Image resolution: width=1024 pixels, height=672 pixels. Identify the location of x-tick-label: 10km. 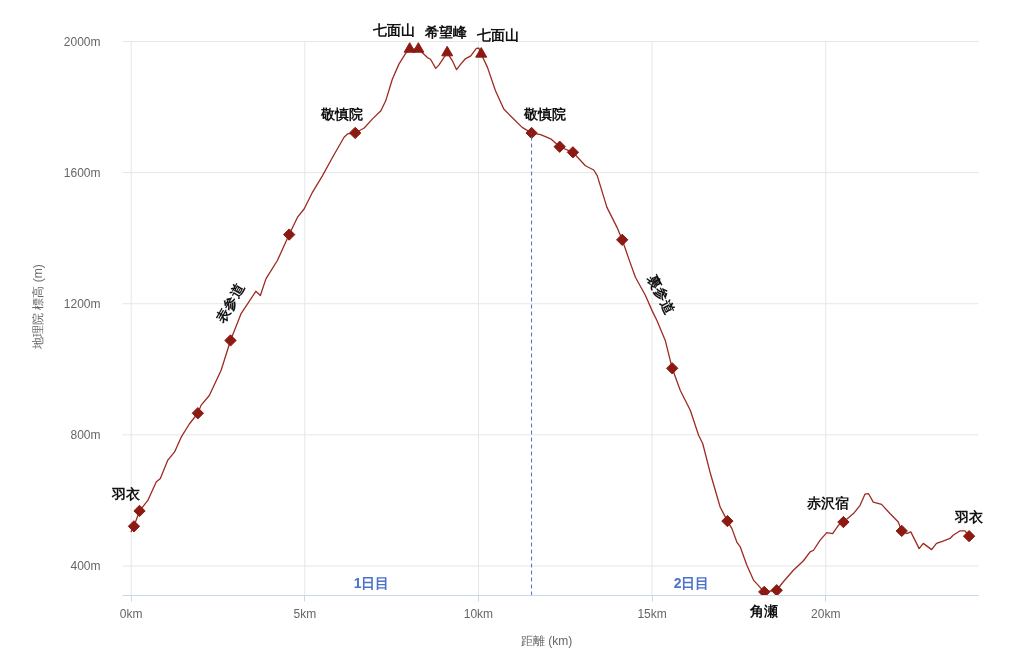
(478, 613).